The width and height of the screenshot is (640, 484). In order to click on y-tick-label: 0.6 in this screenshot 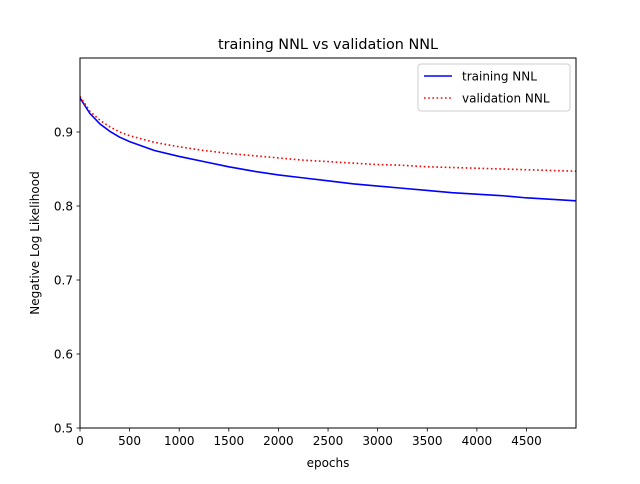, I will do `click(63, 355)`.